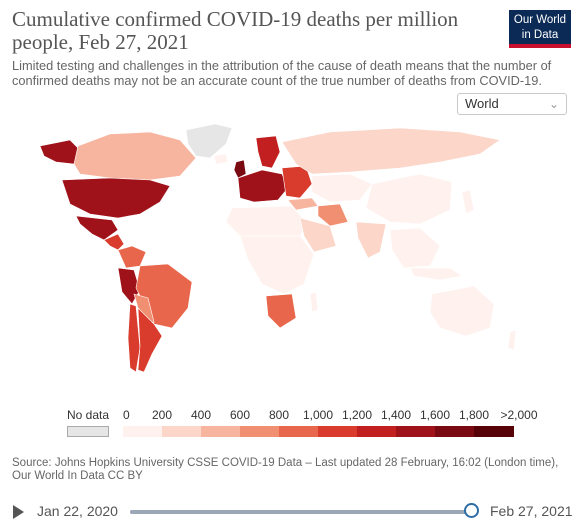 This screenshot has height=530, width=582. What do you see at coordinates (415, 248) in the screenshot?
I see `country-southeast-asia` at bounding box center [415, 248].